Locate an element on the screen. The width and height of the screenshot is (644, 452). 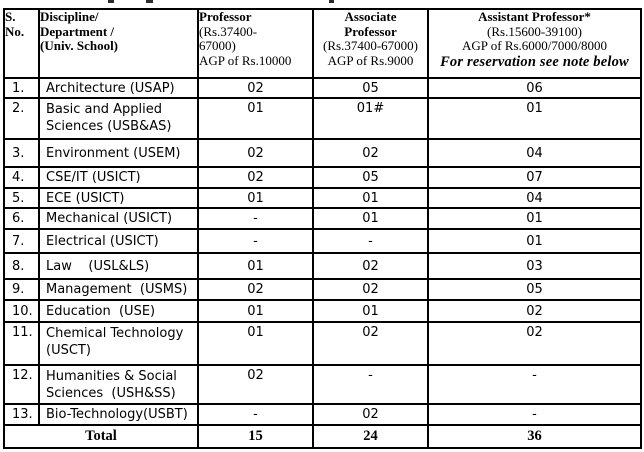
discipline-cell: ECE (USICT) is located at coordinates (118, 198).